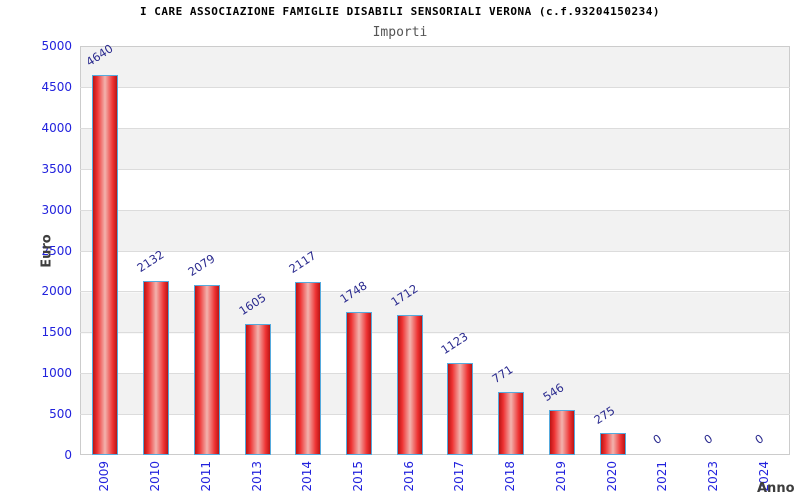 The width and height of the screenshot is (800, 500). Describe the element at coordinates (205, 476) in the screenshot. I see `x-tick-label: 2011` at that location.